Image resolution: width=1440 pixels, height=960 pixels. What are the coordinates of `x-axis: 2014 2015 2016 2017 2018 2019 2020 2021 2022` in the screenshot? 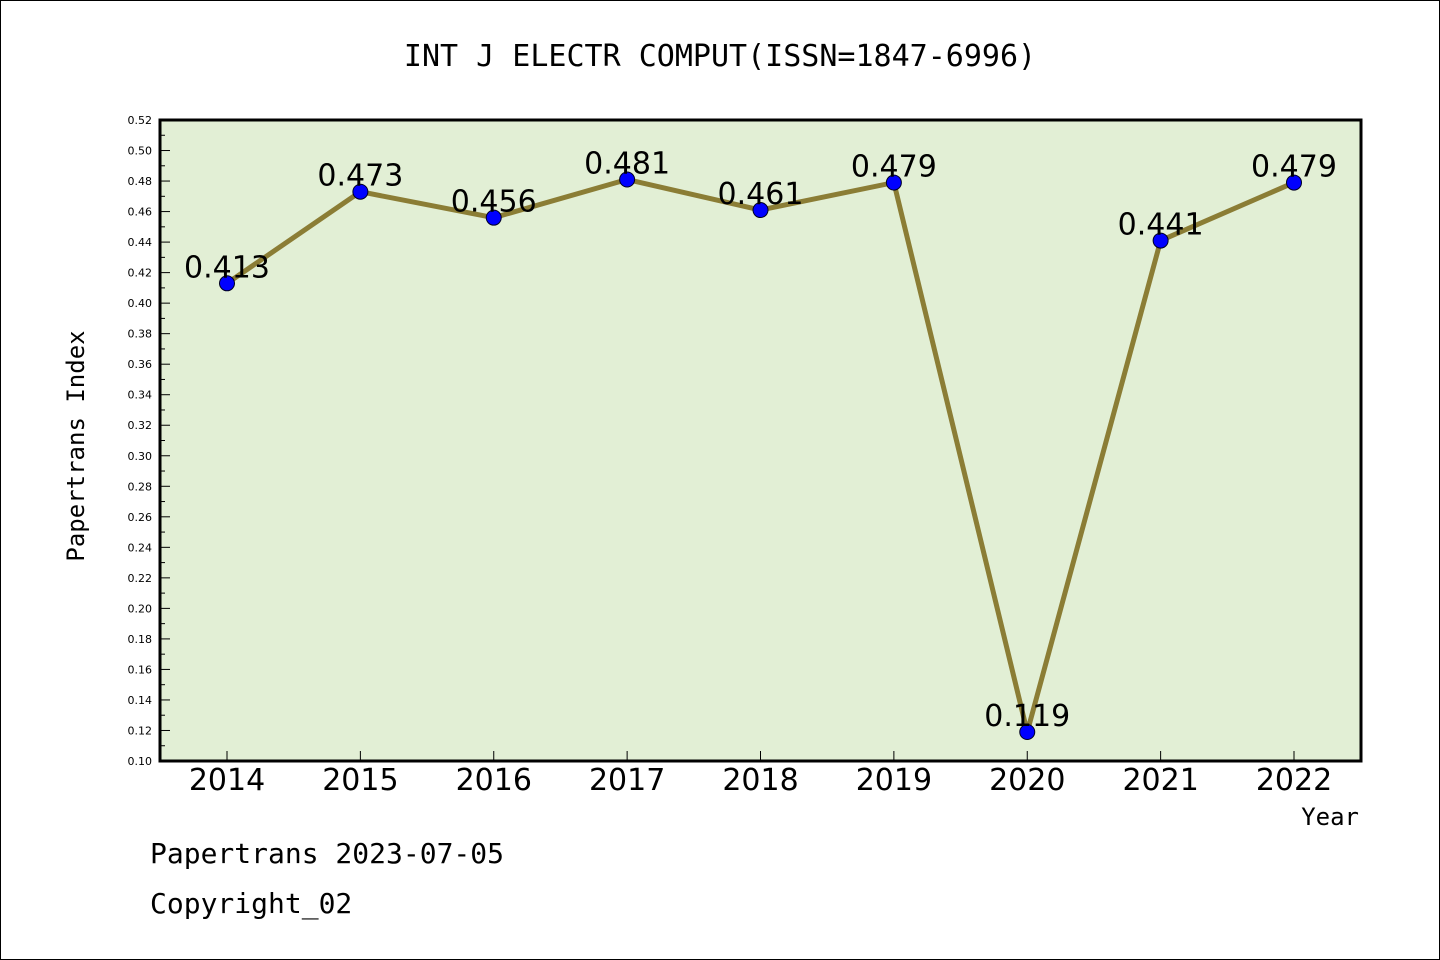 It's located at (760, 774).